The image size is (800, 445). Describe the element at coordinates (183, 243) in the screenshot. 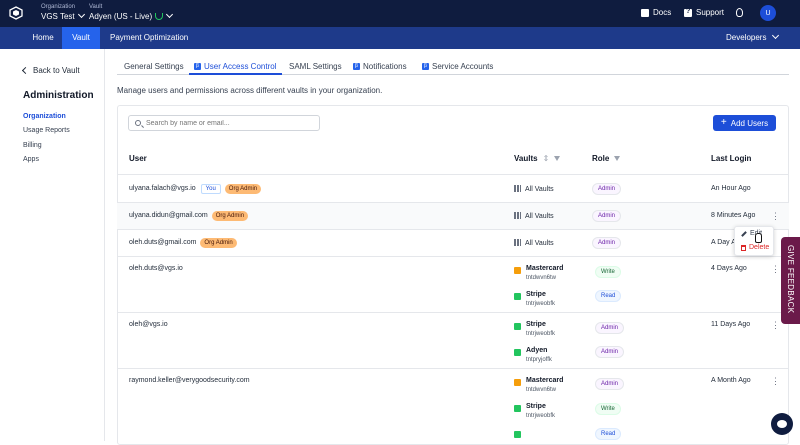

I see `user-email-cell: oleh.duts@gmail.com Org Admin` at that location.